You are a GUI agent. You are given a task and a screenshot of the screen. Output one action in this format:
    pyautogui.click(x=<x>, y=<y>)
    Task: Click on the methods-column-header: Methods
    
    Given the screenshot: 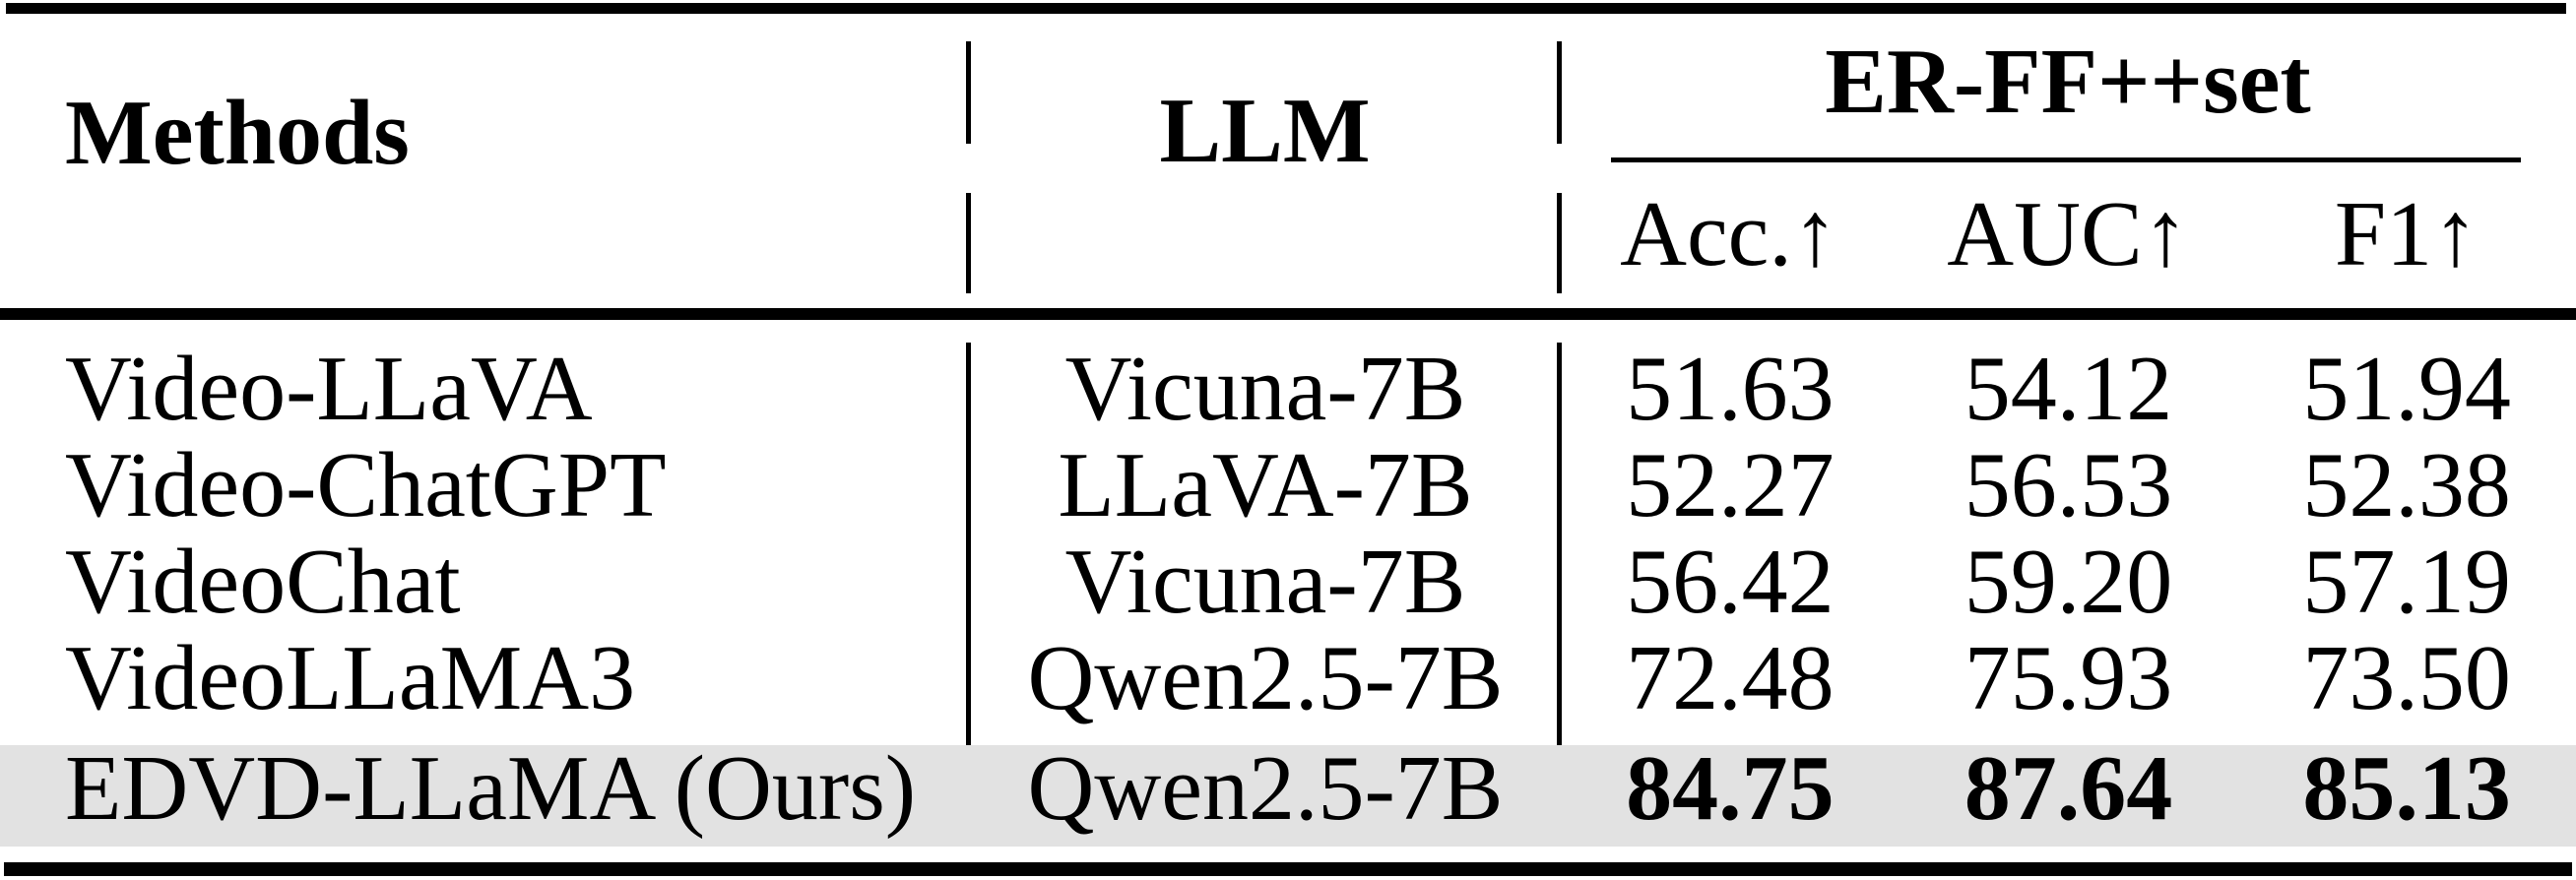 What is the action you would take?
    pyautogui.click(x=237, y=133)
    